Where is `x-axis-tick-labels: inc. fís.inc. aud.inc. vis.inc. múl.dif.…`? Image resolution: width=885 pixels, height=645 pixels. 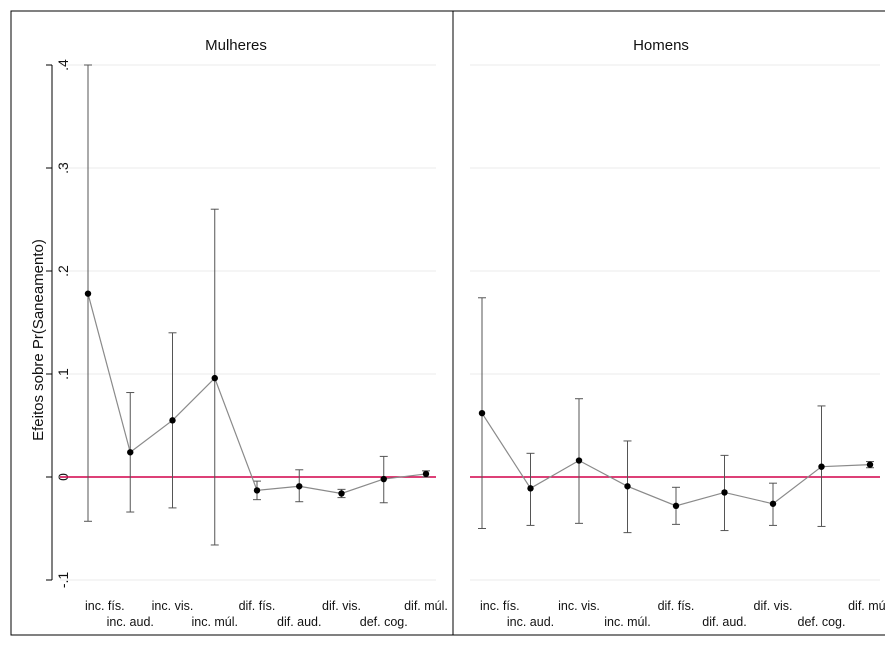 x-axis-tick-labels: inc. fís.inc. aud.inc. vis.inc. múl.dif.… is located at coordinates (266, 614).